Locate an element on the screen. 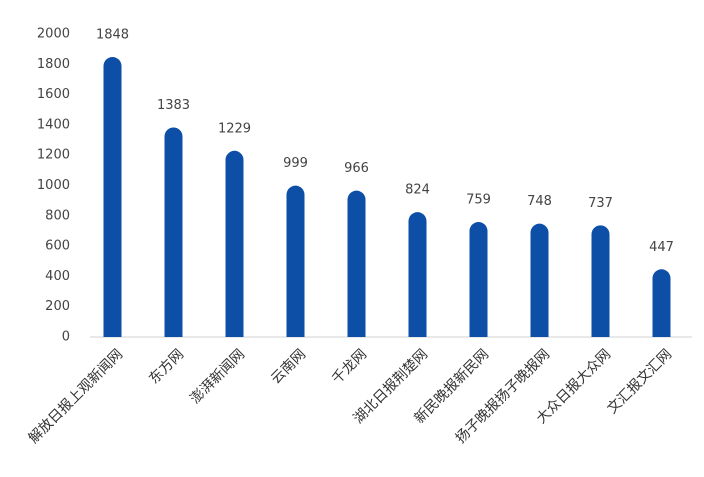 The width and height of the screenshot is (704, 477). value-label: 966 is located at coordinates (356, 168).